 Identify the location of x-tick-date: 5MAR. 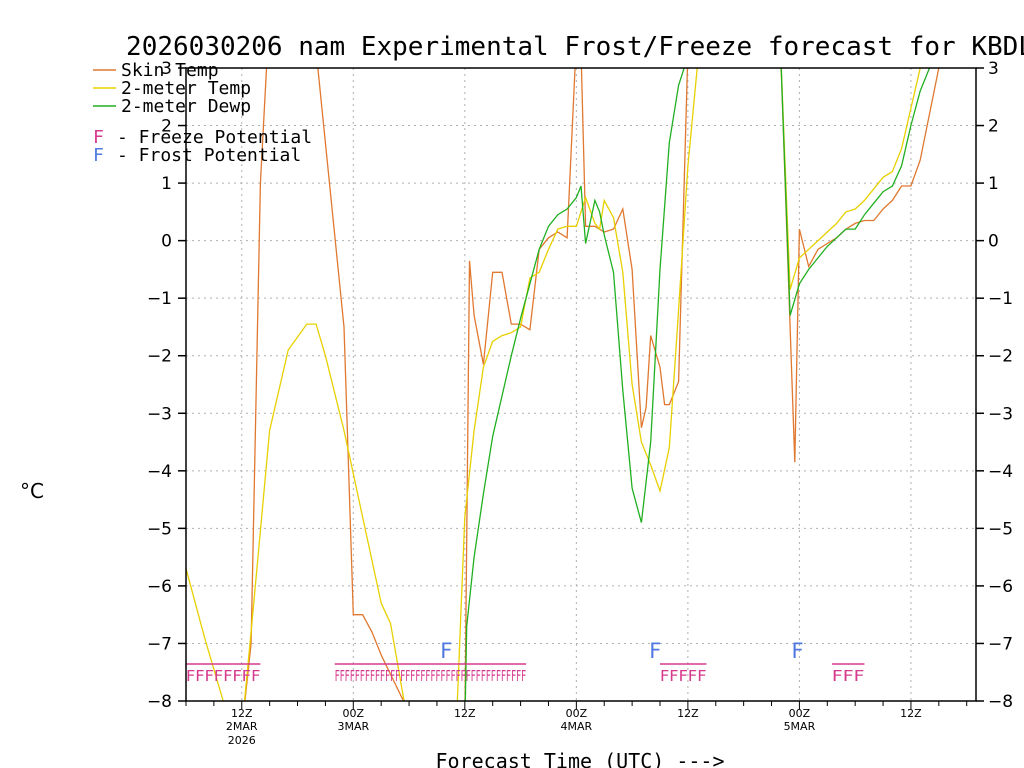
(800, 726).